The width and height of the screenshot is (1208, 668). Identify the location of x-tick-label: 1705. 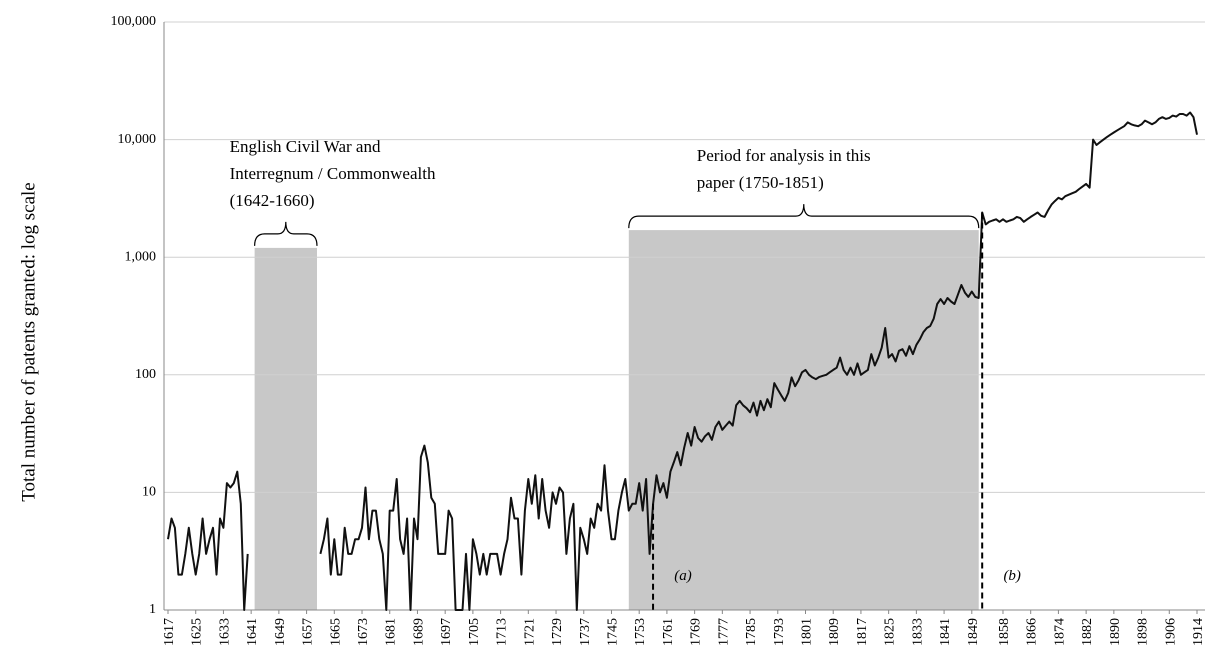
(474, 632).